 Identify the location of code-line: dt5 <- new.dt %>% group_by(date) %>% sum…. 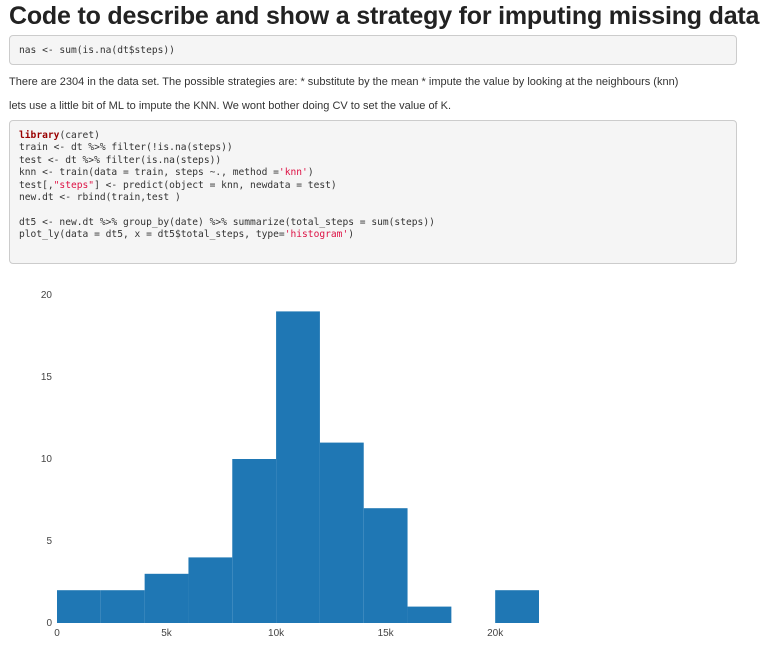
(227, 222).